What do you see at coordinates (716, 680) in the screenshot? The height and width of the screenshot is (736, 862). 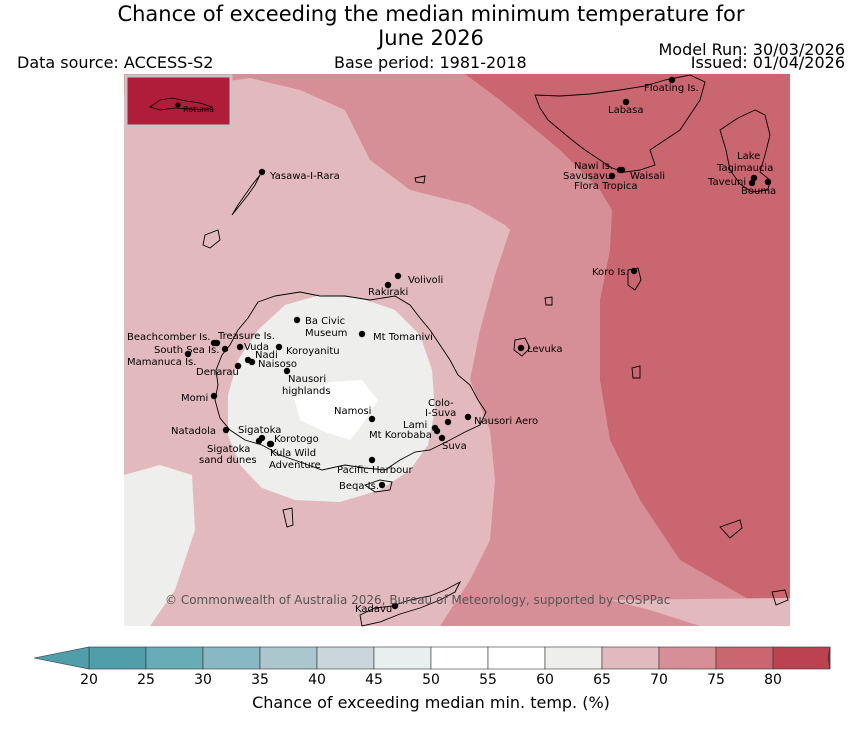 I see `colorbar-tick-label: 75` at bounding box center [716, 680].